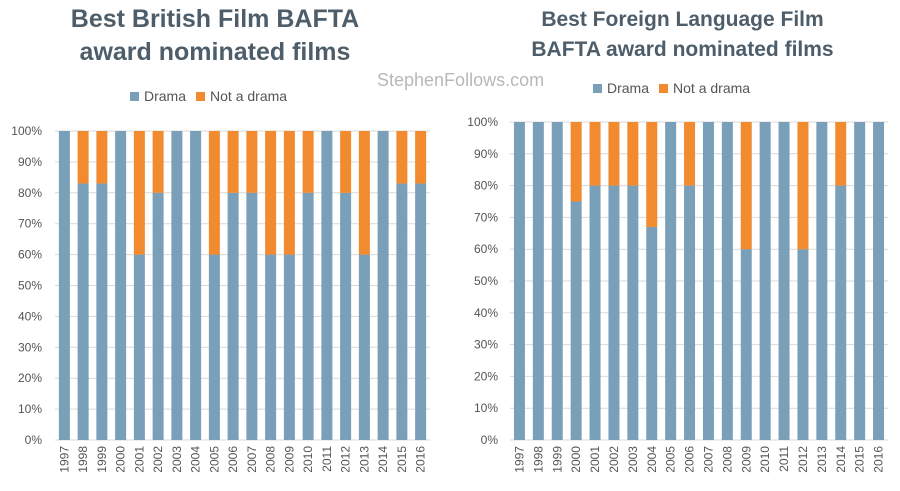  What do you see at coordinates (803, 459) in the screenshot?
I see `x-tick-label: 2012` at bounding box center [803, 459].